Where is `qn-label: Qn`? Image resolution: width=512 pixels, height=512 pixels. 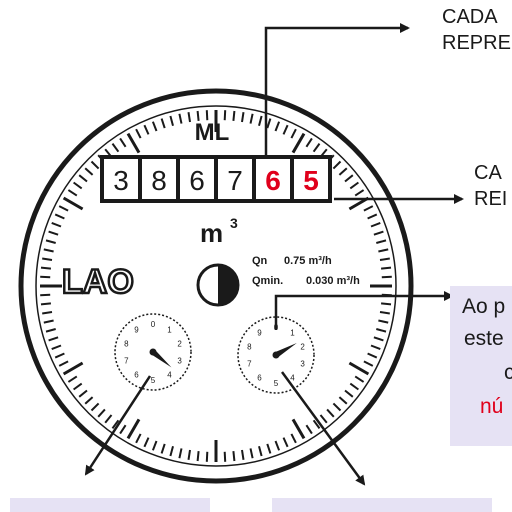 qn-label: Qn is located at coordinates (260, 261).